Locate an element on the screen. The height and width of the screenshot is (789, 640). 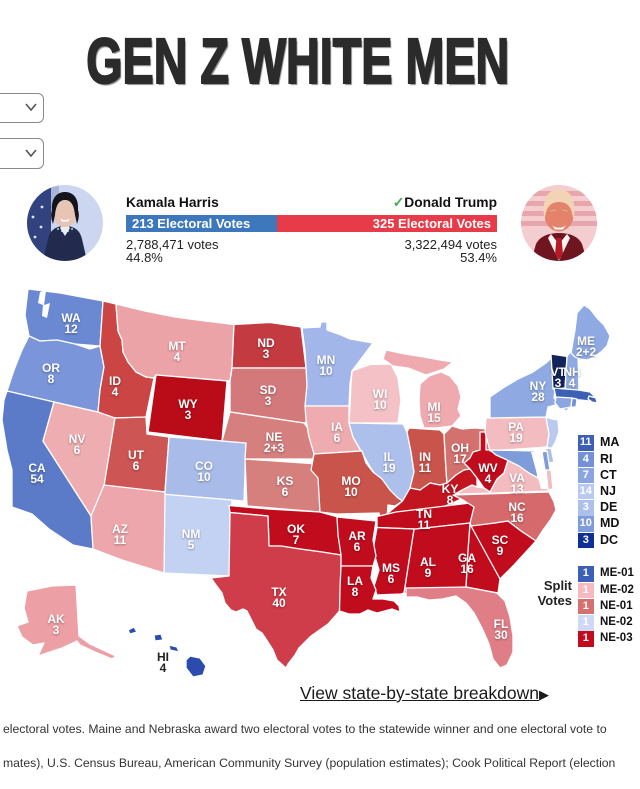
svg-text: MN is located at coordinates (326, 360).